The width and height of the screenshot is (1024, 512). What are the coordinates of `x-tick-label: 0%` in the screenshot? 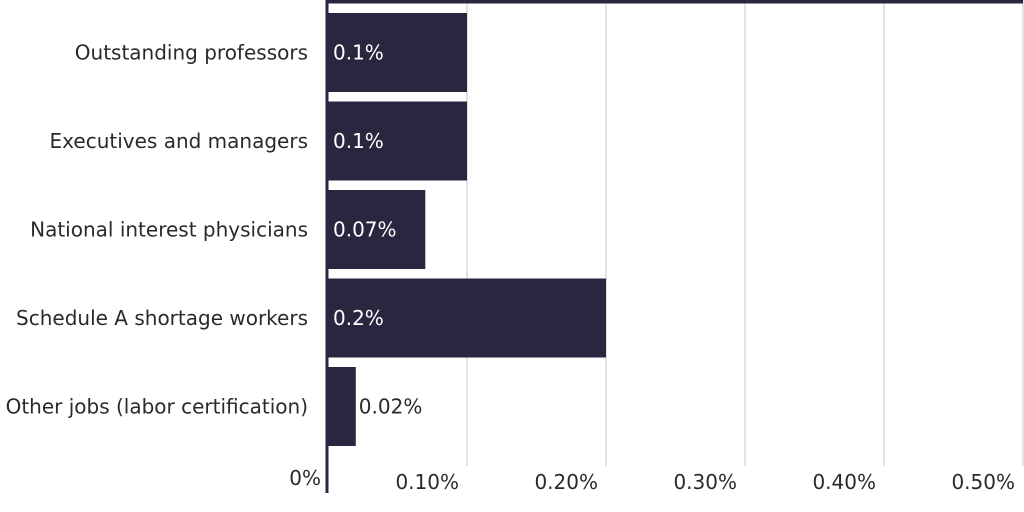 It's located at (305, 478).